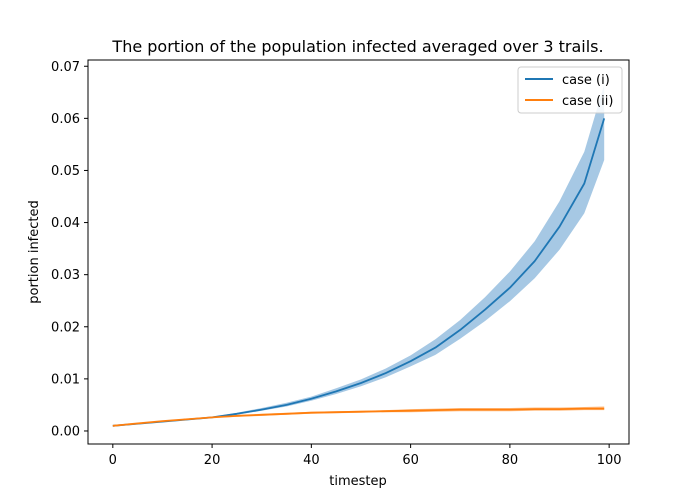 The width and height of the screenshot is (700, 500). Describe the element at coordinates (358, 481) in the screenshot. I see `x-axis-title: timestep` at that location.